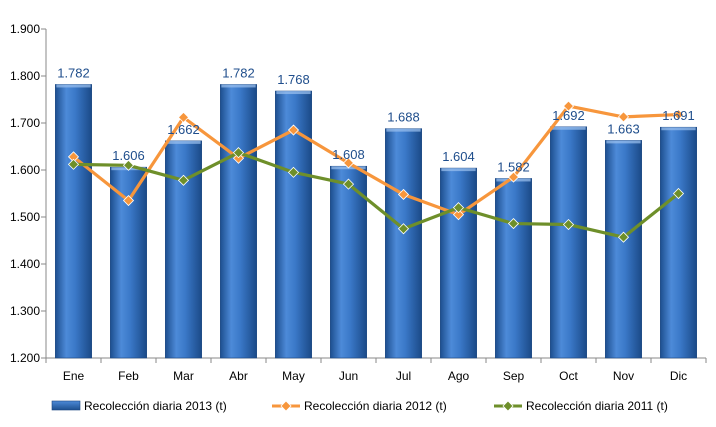  What do you see at coordinates (25, 358) in the screenshot?
I see `y-tick-label: 1.200` at bounding box center [25, 358].